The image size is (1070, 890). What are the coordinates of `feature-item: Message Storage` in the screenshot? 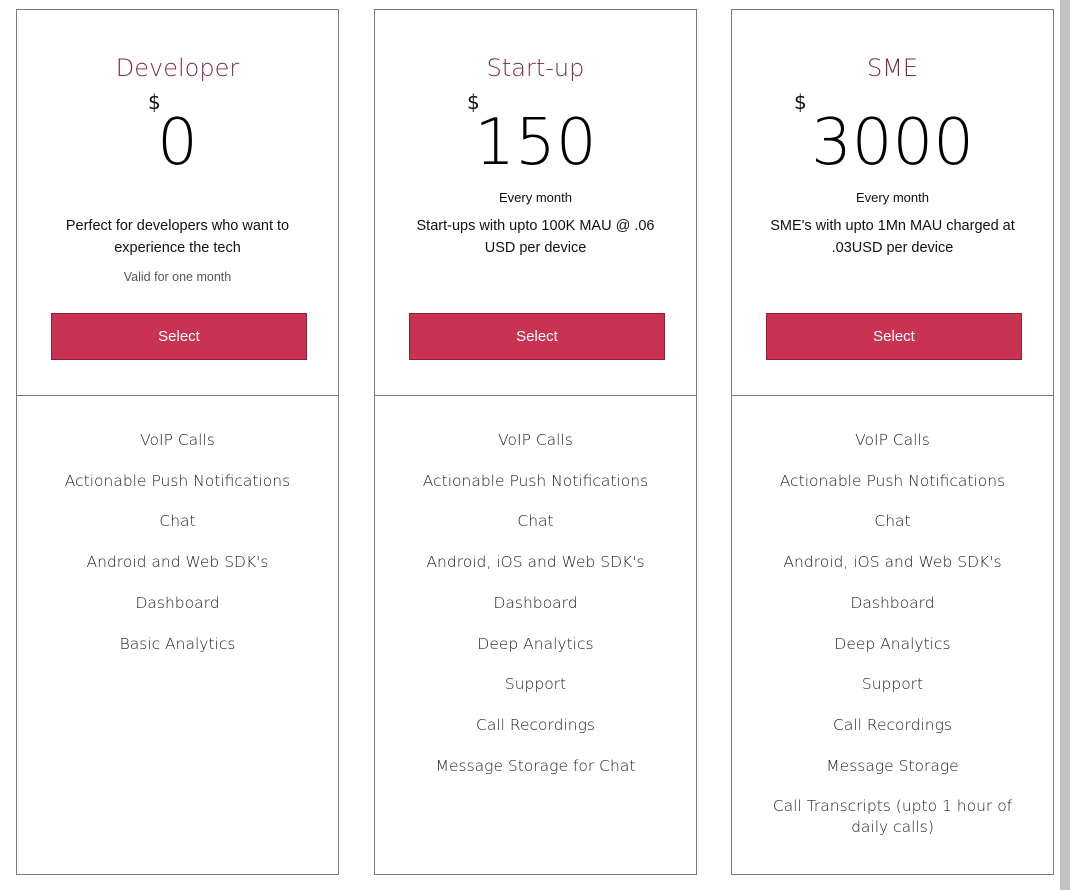 It's located at (892, 765).